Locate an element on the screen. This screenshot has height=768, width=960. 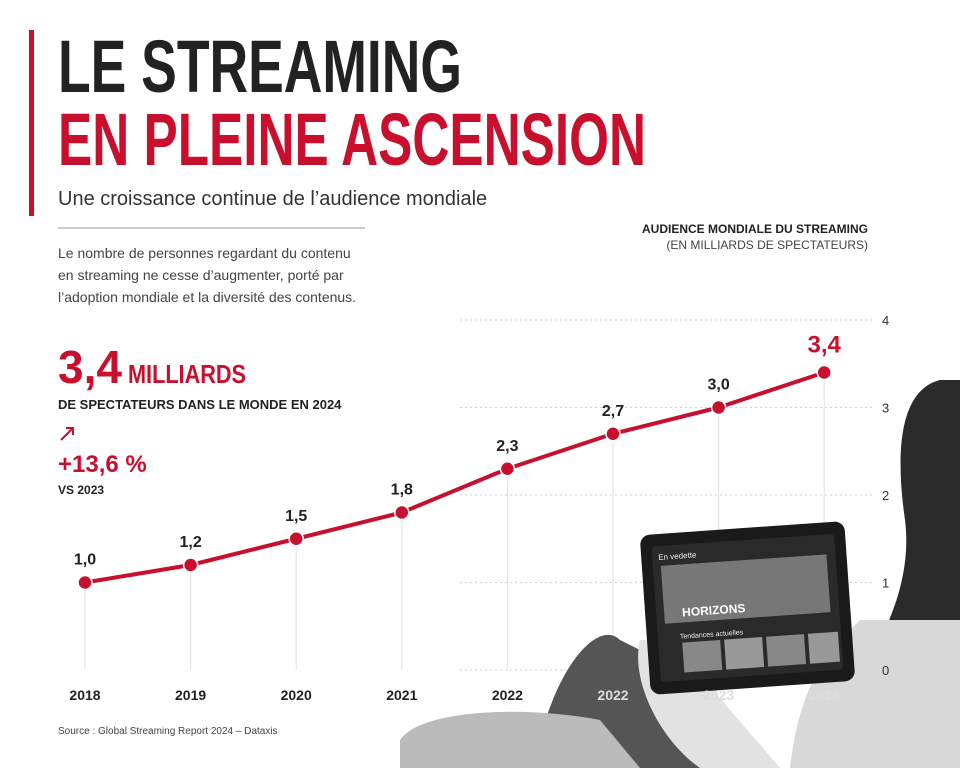
x-tick-label: 2021 is located at coordinates (401, 695).